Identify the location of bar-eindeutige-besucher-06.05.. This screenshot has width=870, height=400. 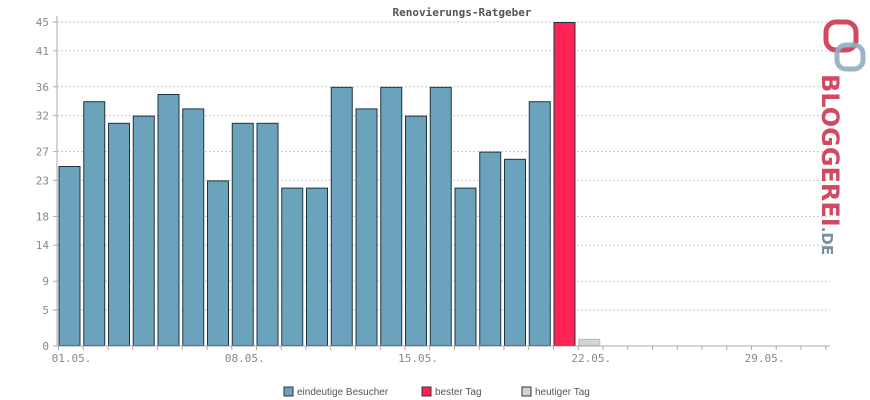
(193, 227).